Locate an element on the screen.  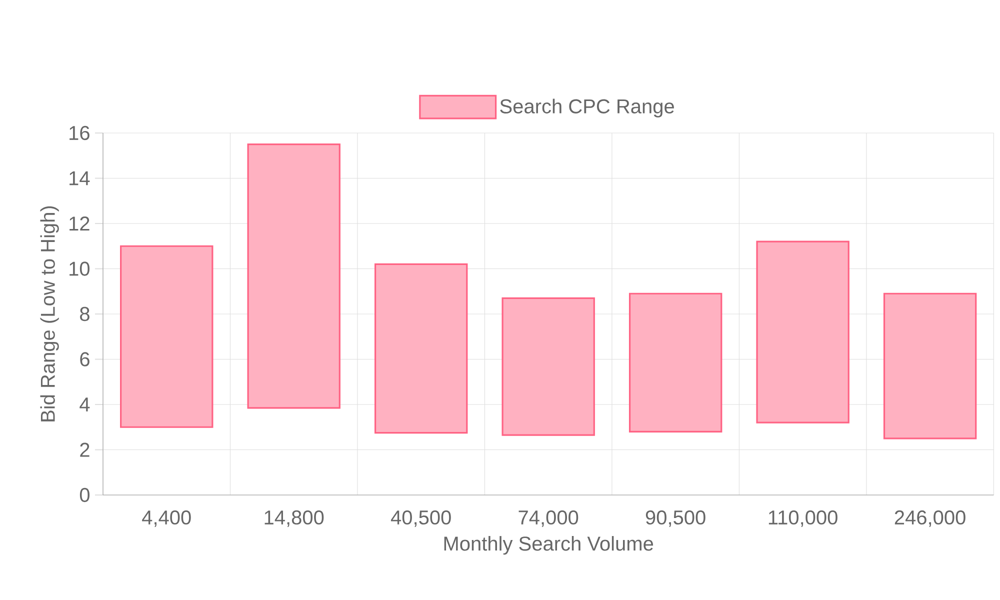
y-tick-label: 16 is located at coordinates (80, 133).